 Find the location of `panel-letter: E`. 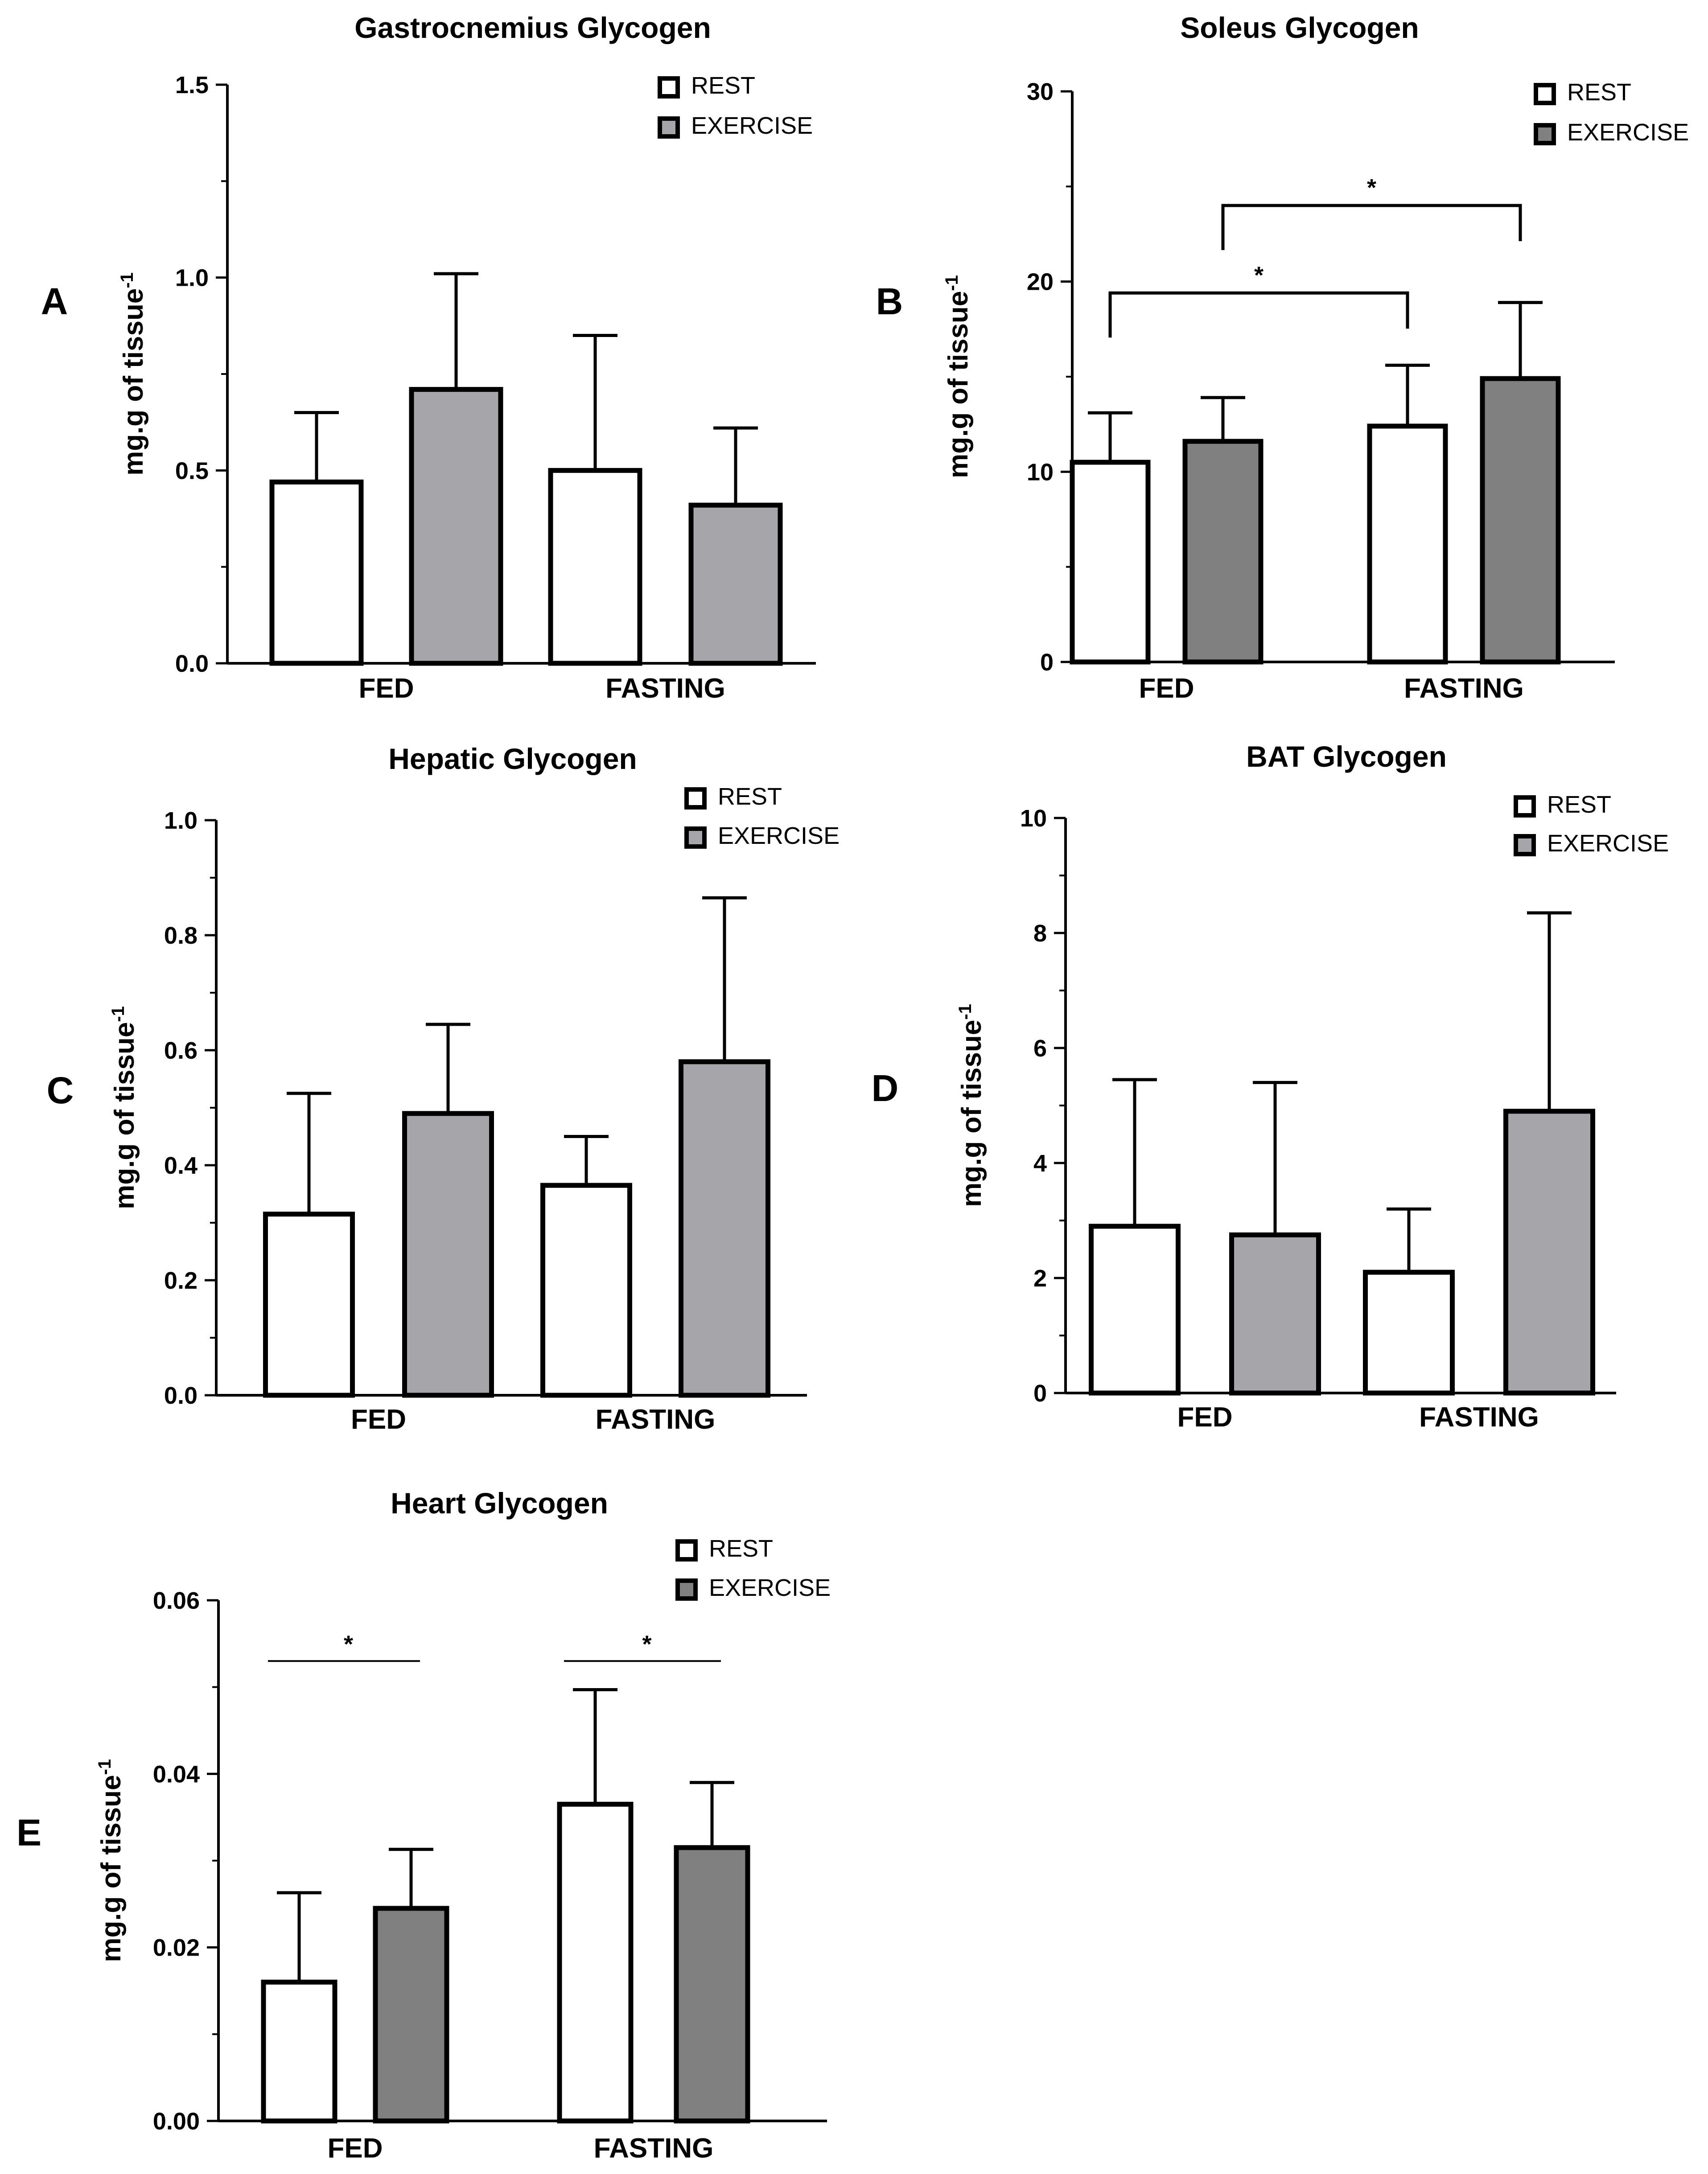

panel-letter: E is located at coordinates (29, 1833).